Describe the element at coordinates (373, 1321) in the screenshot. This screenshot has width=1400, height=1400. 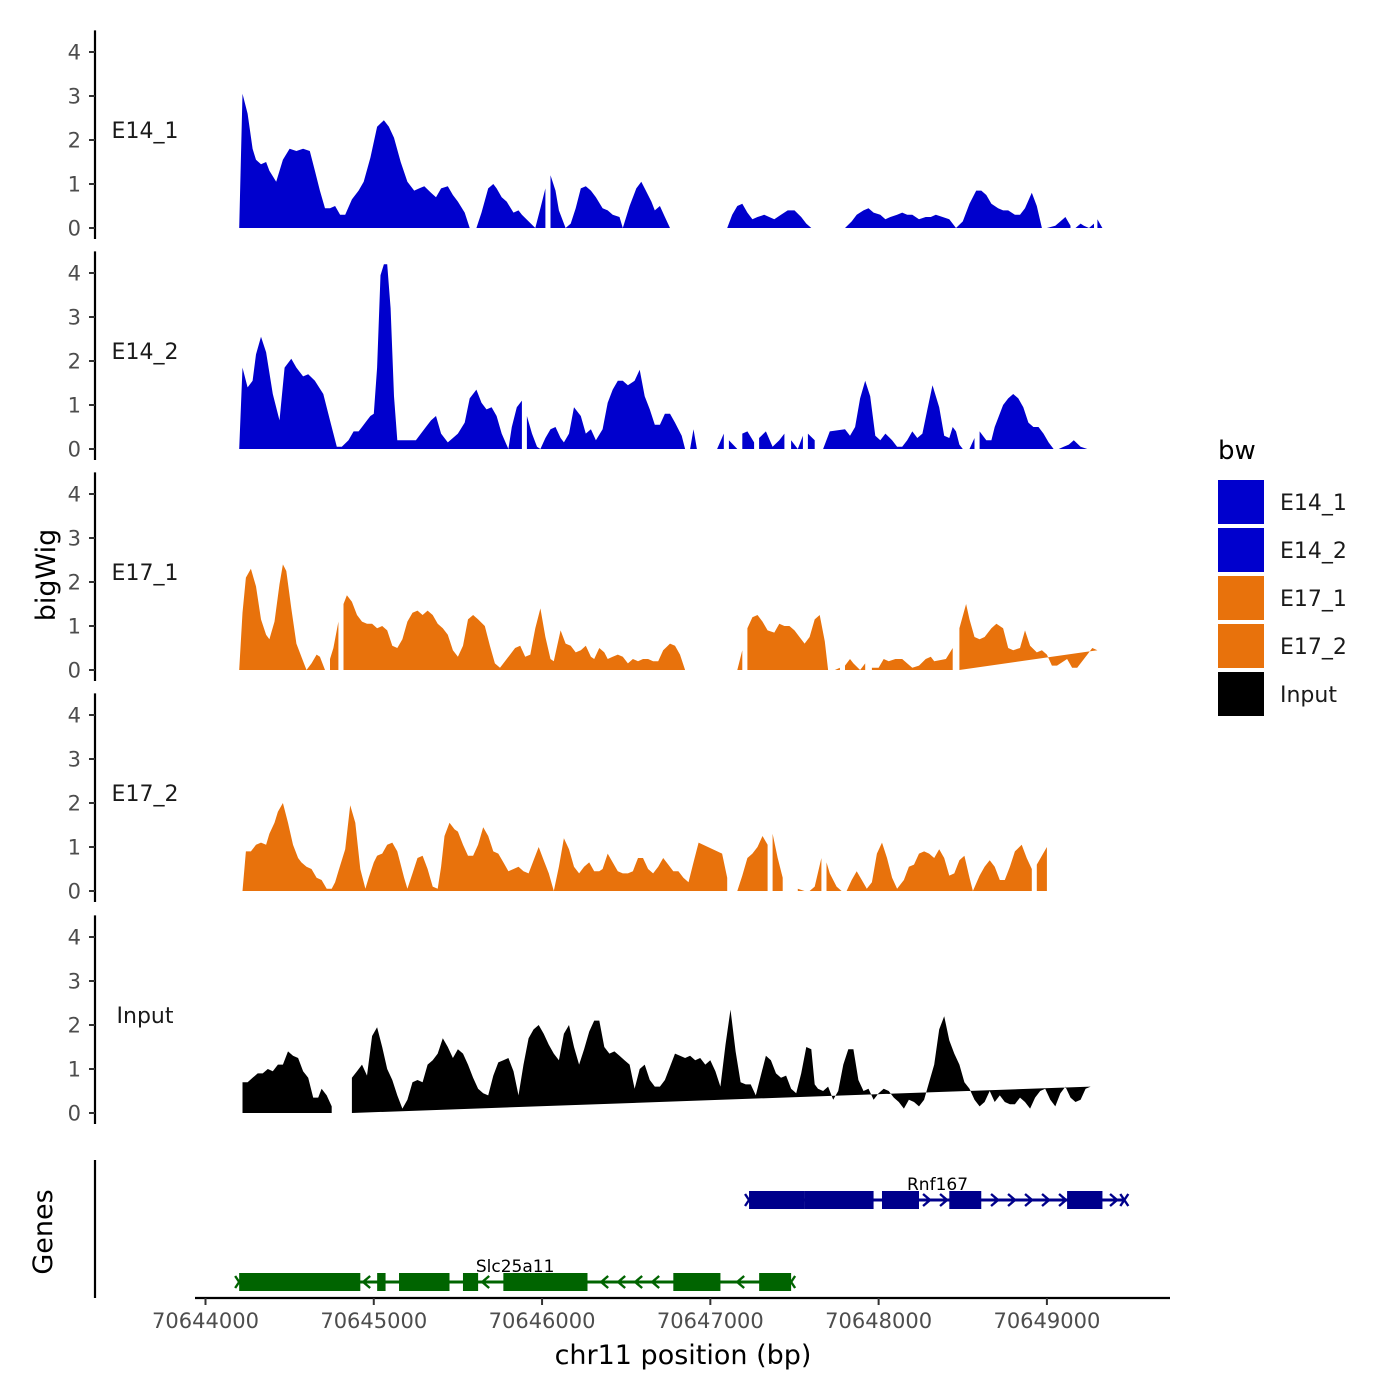
I see `x-tick-label: 70645000` at that location.